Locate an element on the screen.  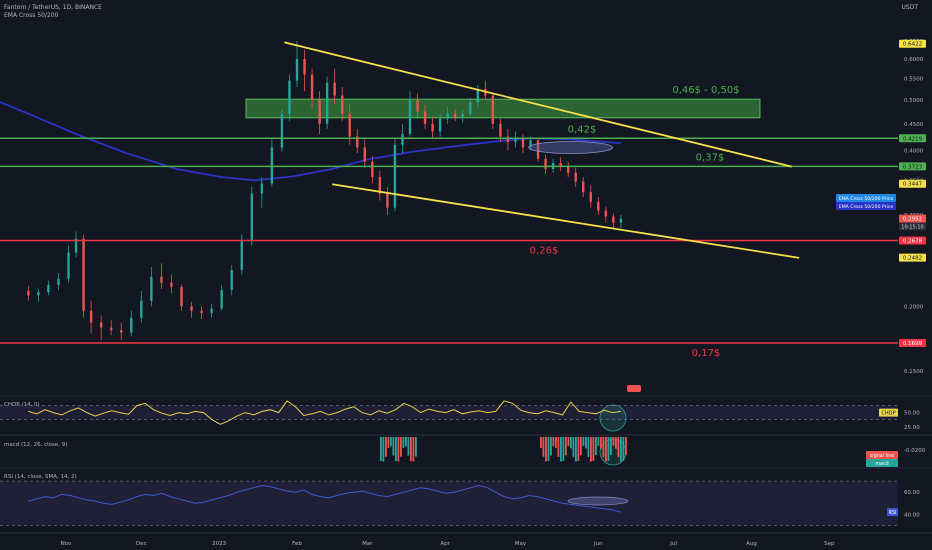
rsi-line is located at coordinates (325, 498).